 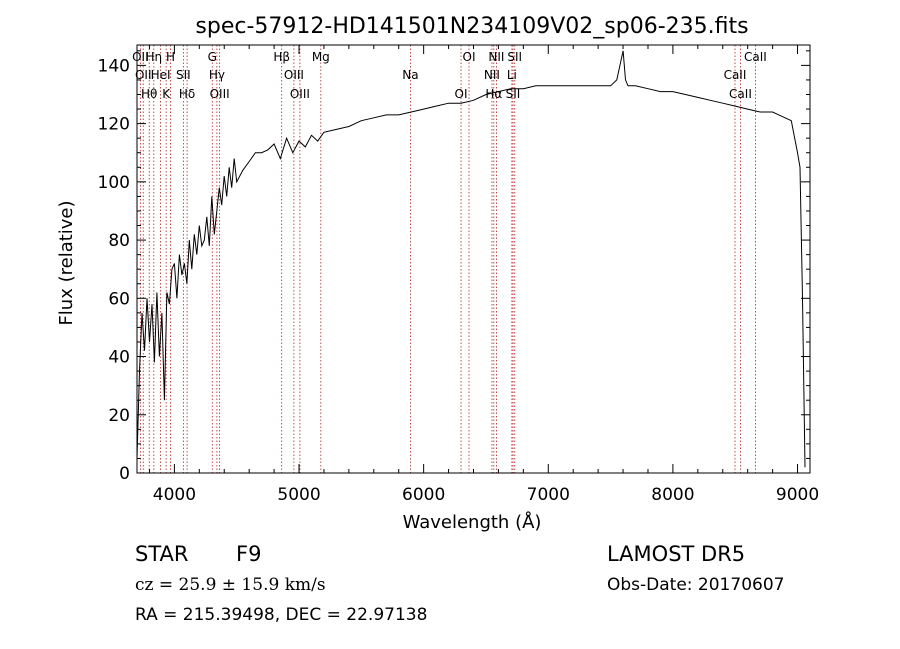 I want to click on object-subclass: F9, so click(x=248, y=554).